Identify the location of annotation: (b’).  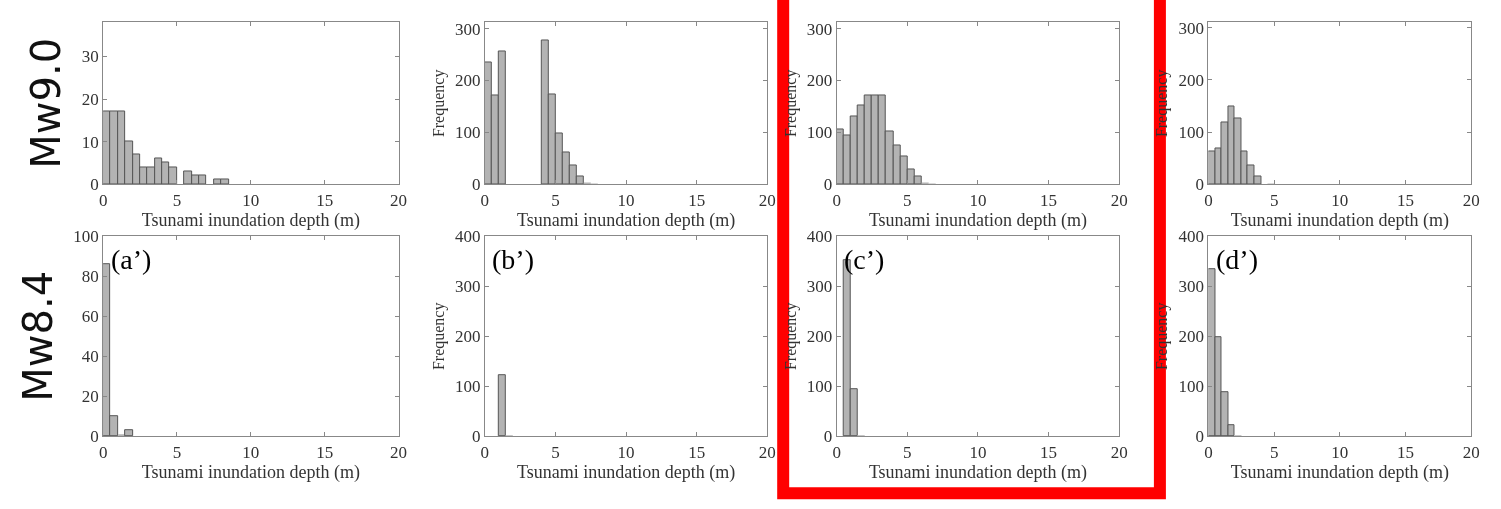
(513, 259).